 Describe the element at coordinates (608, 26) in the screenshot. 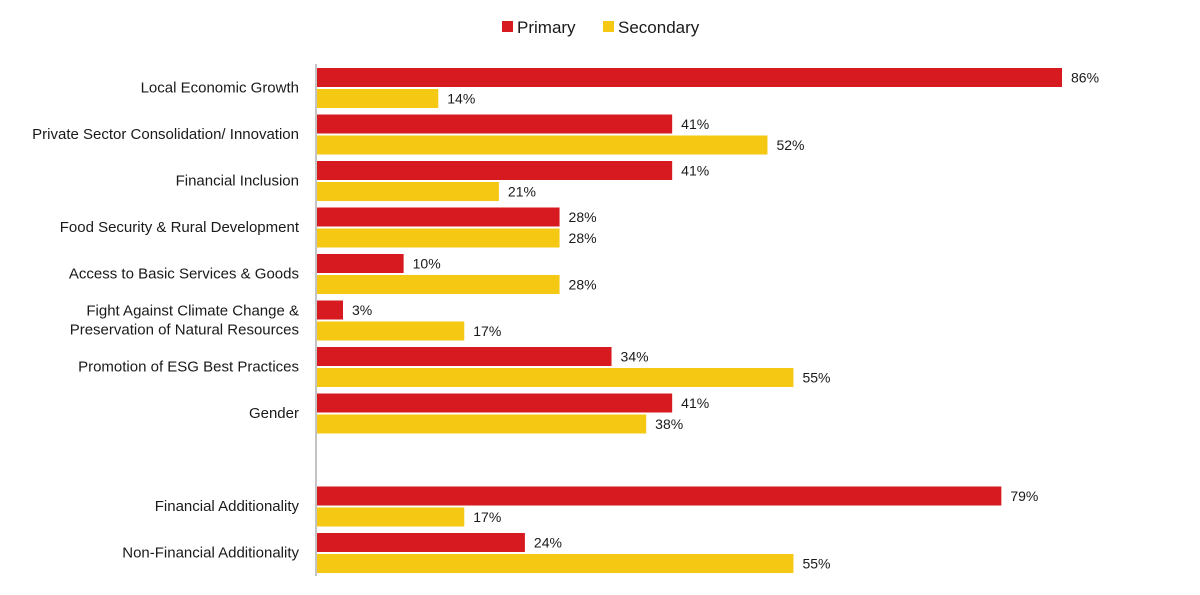

I see `legend-swatch-secondary` at that location.